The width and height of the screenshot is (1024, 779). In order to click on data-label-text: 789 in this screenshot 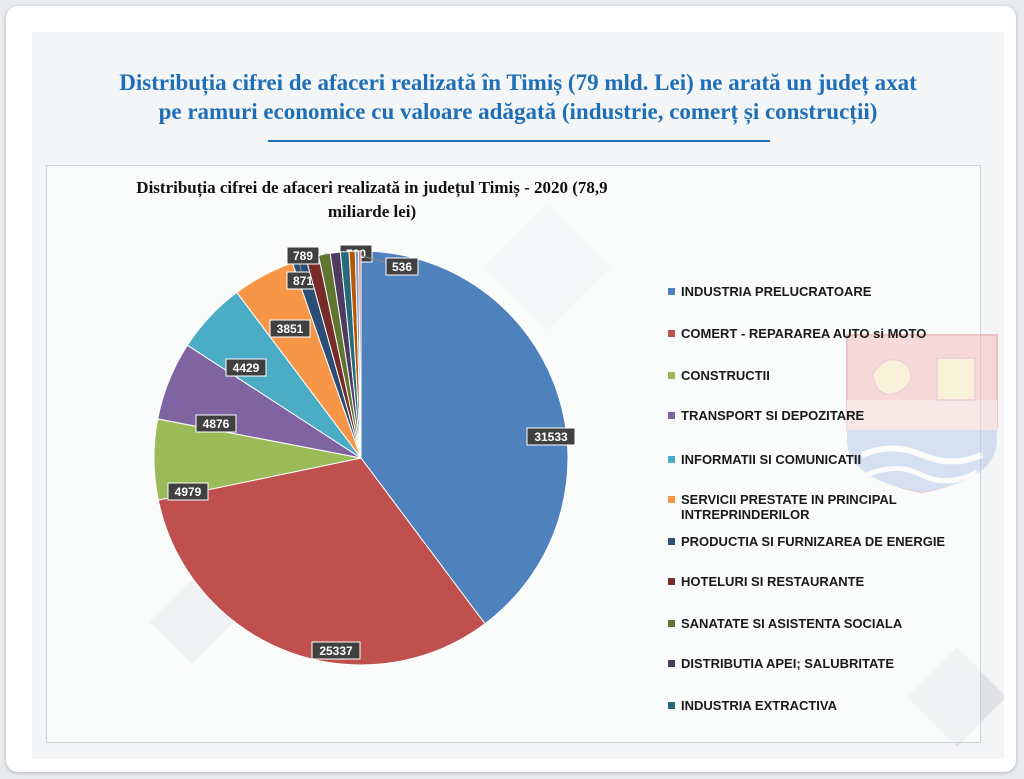, I will do `click(303, 256)`.